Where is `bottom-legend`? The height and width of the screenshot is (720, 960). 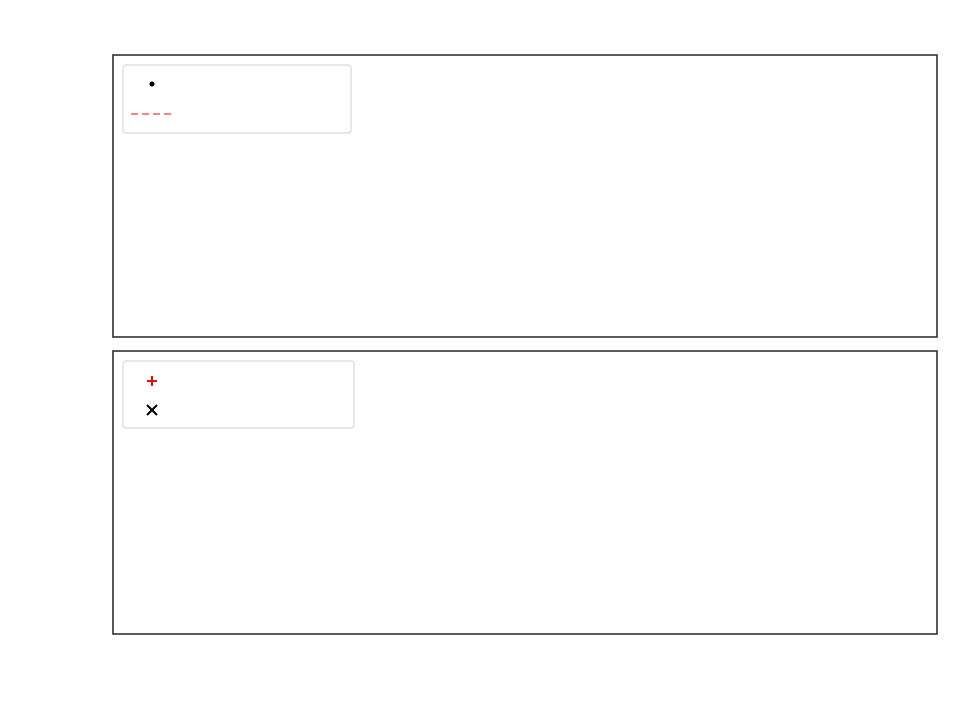
bottom-legend is located at coordinates (238, 394).